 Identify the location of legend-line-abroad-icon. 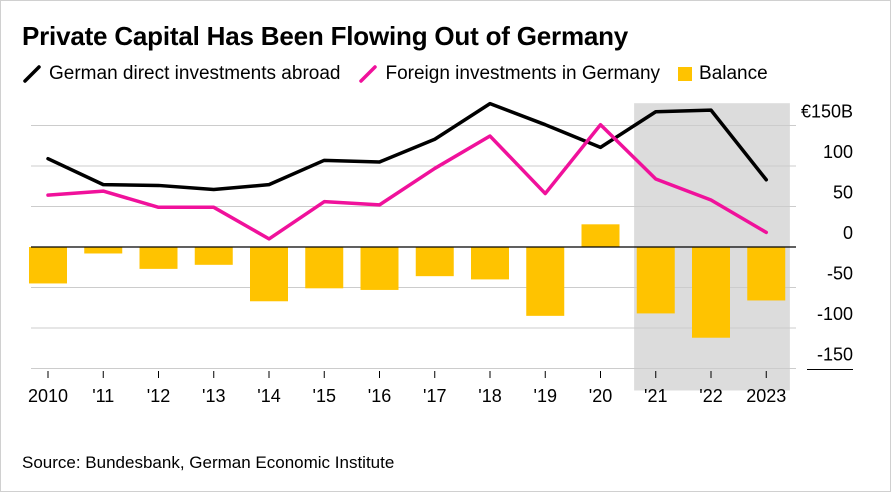
(32, 74).